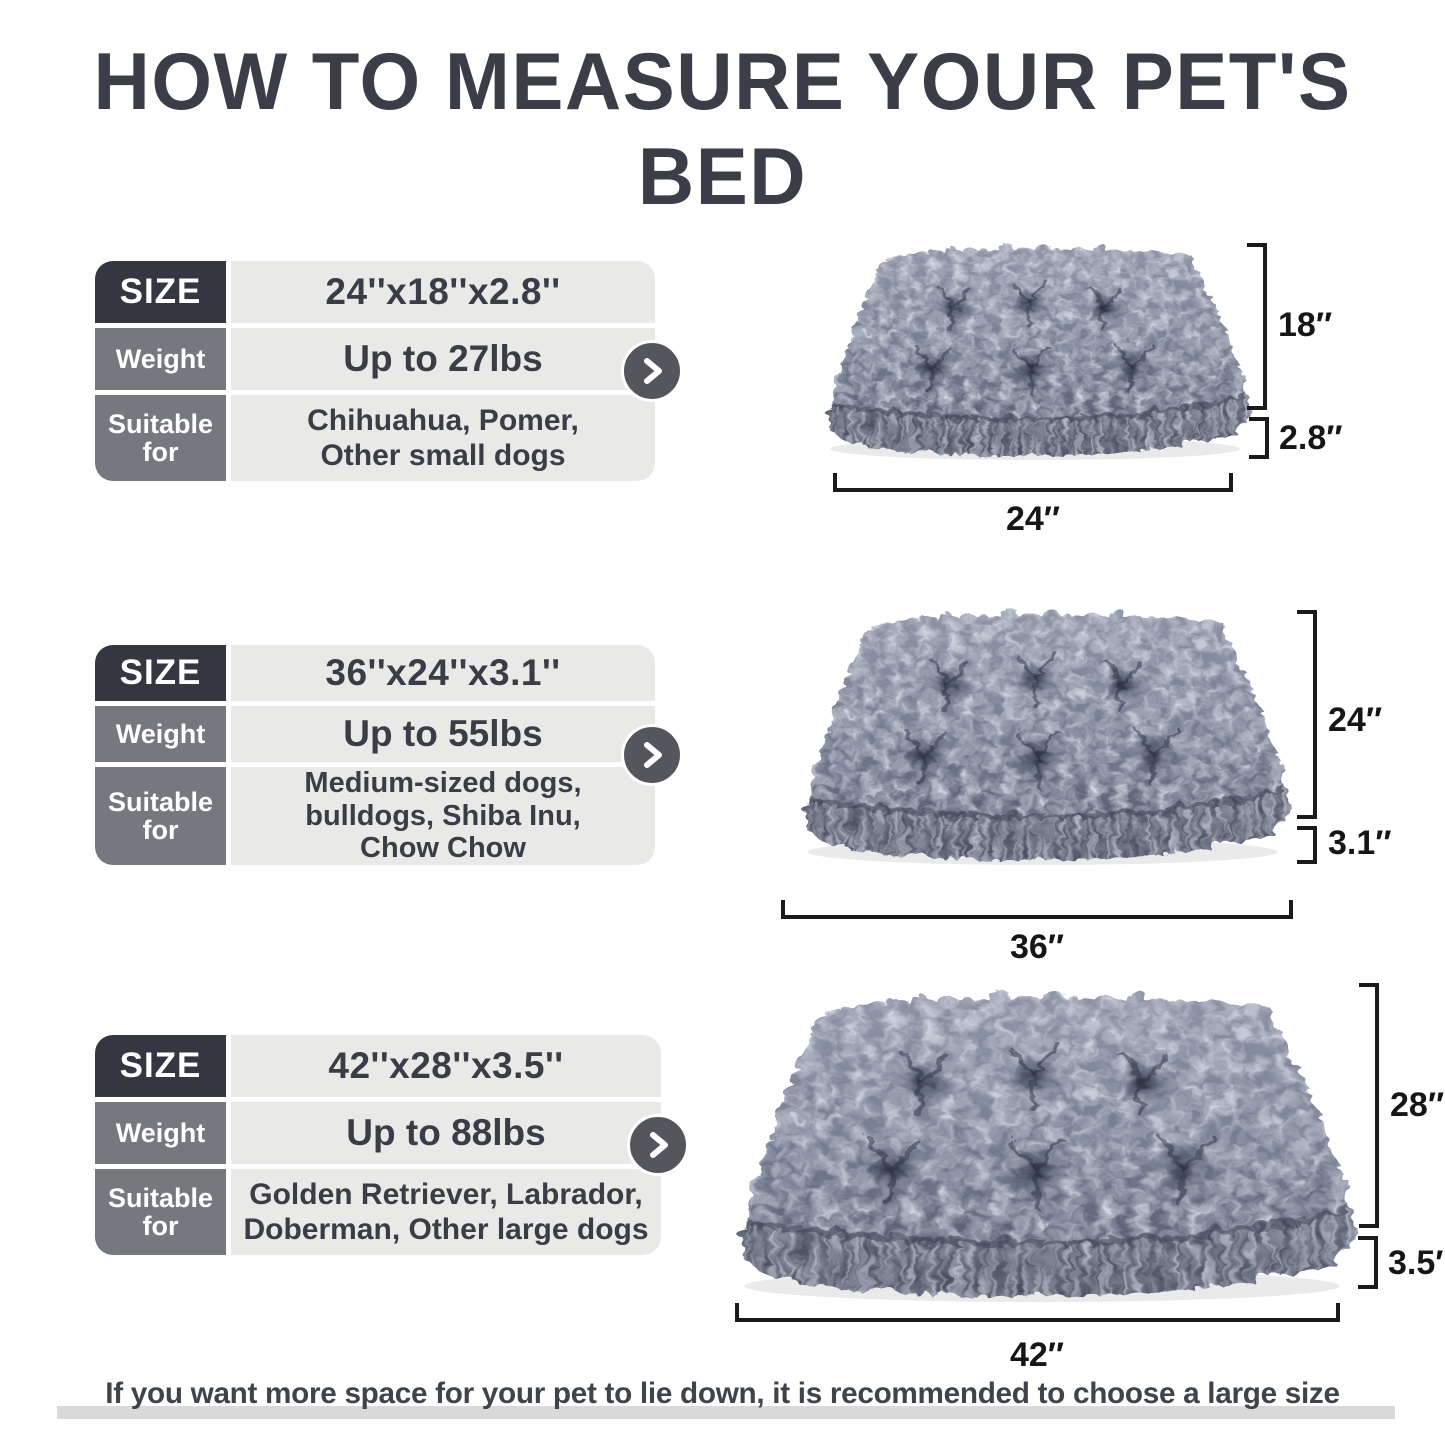 The image size is (1445, 1445). I want to click on width-dimension-label: 36″, so click(1037, 947).